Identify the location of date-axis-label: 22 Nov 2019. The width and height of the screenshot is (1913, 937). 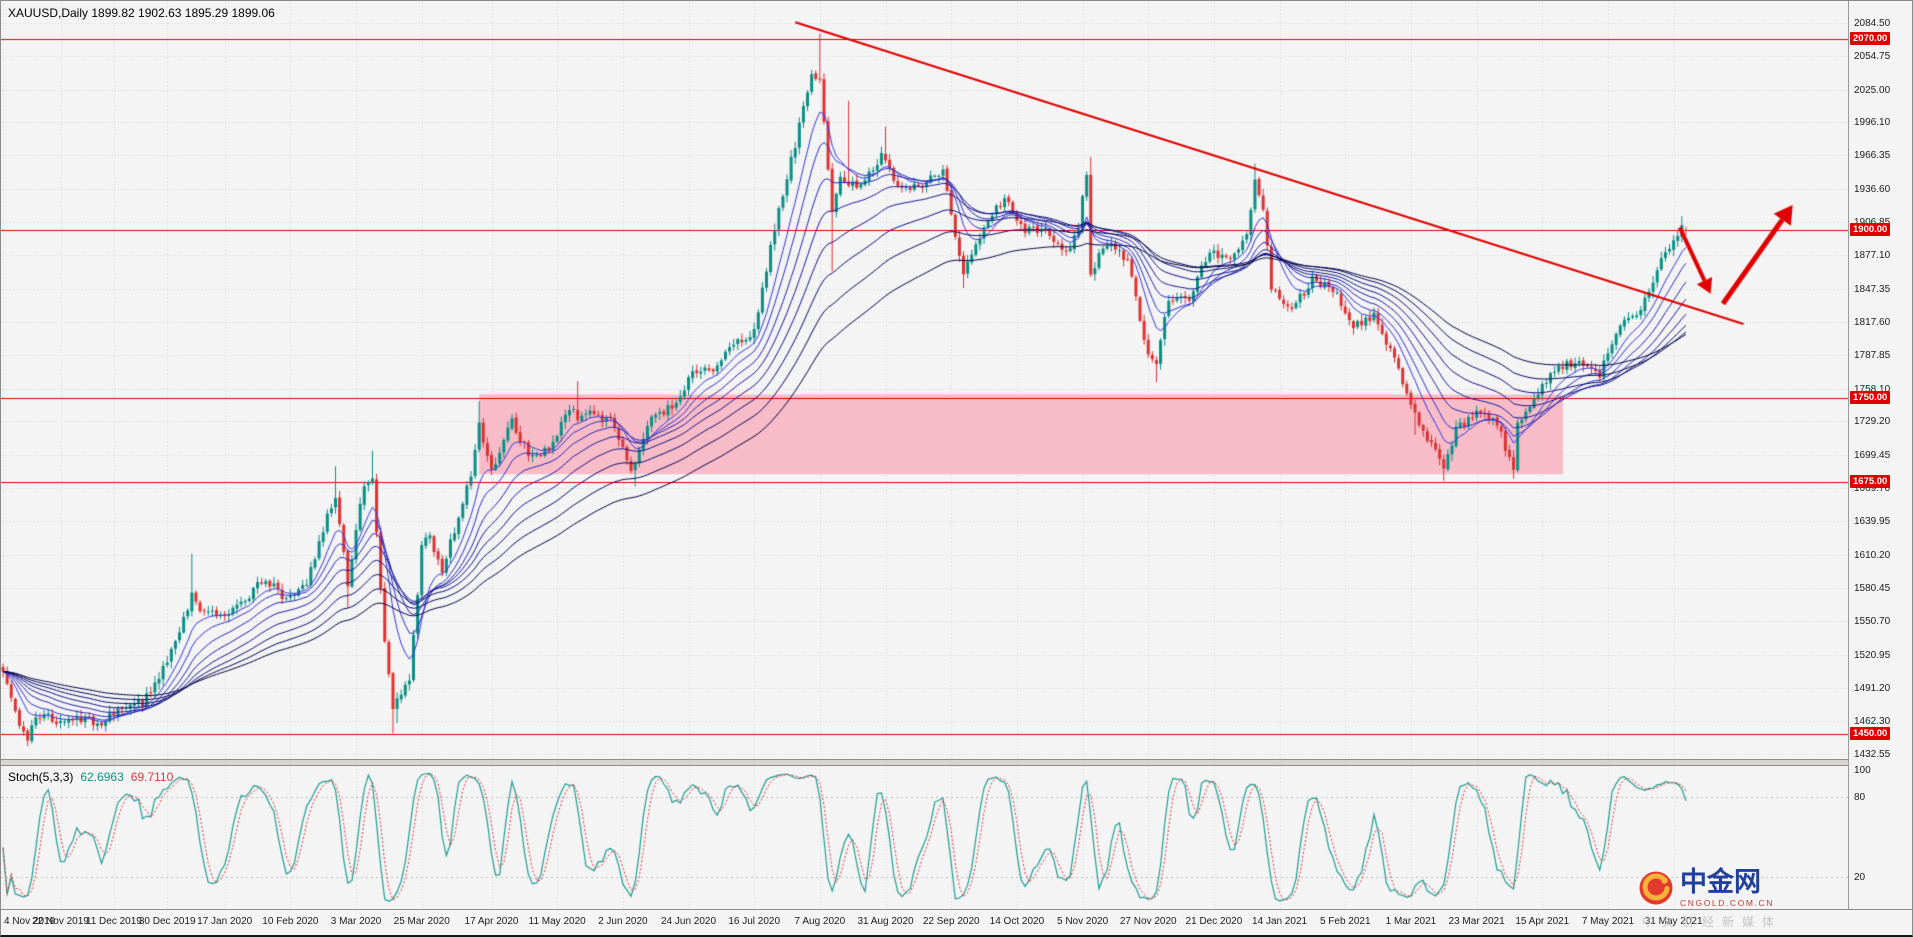
(60, 921).